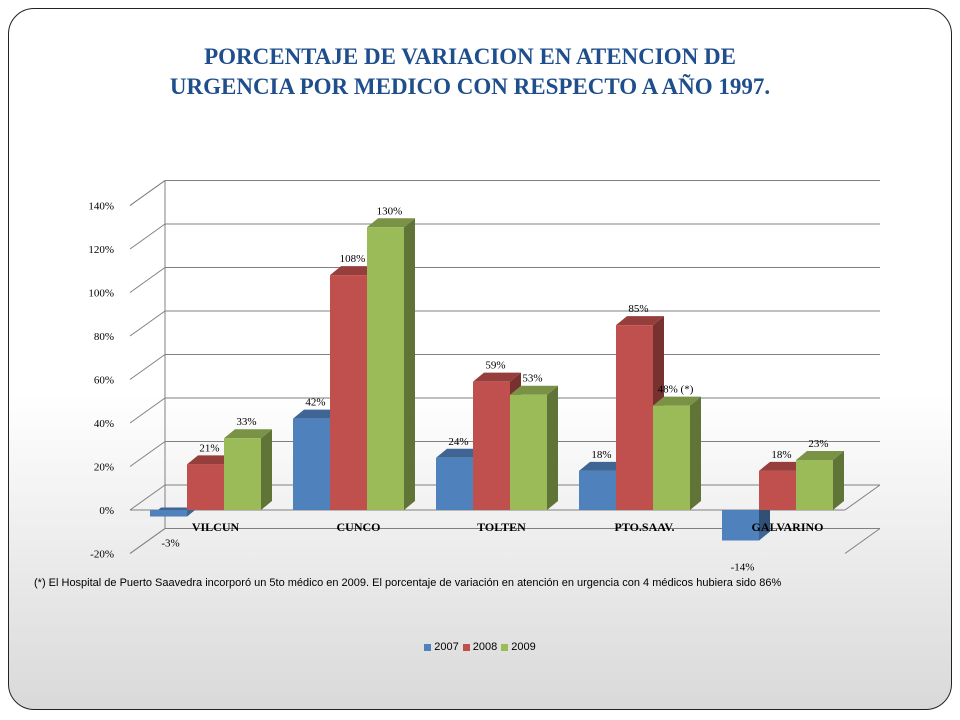  Describe the element at coordinates (534, 390) in the screenshot. I see `bar-top-2009-TOLTEN` at that location.